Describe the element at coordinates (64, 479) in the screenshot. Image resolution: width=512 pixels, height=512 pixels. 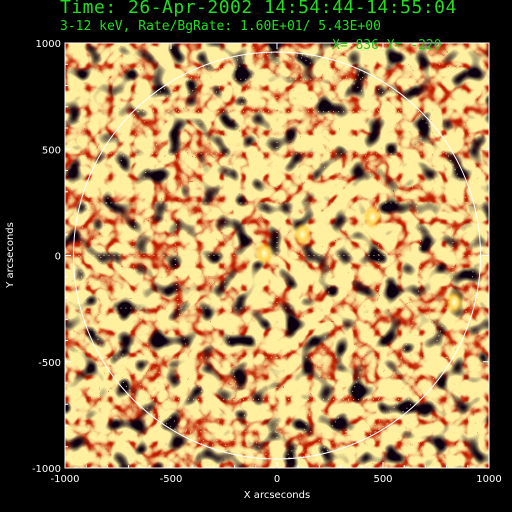
I see `x-tick-label: -1000` at that location.